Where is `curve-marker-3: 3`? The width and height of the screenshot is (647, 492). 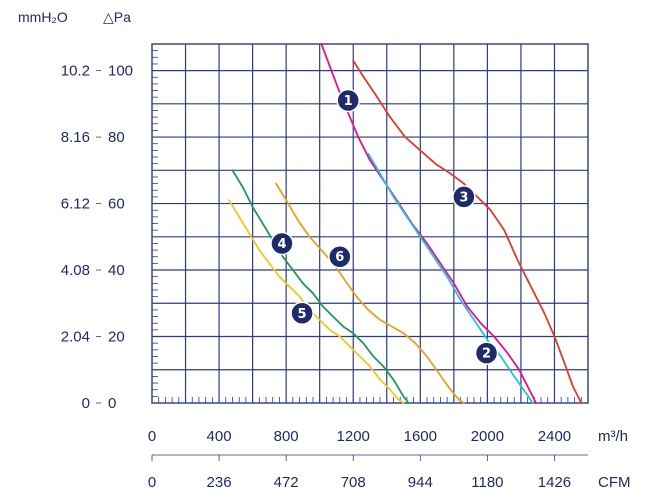 curve-marker-3: 3 is located at coordinates (464, 197).